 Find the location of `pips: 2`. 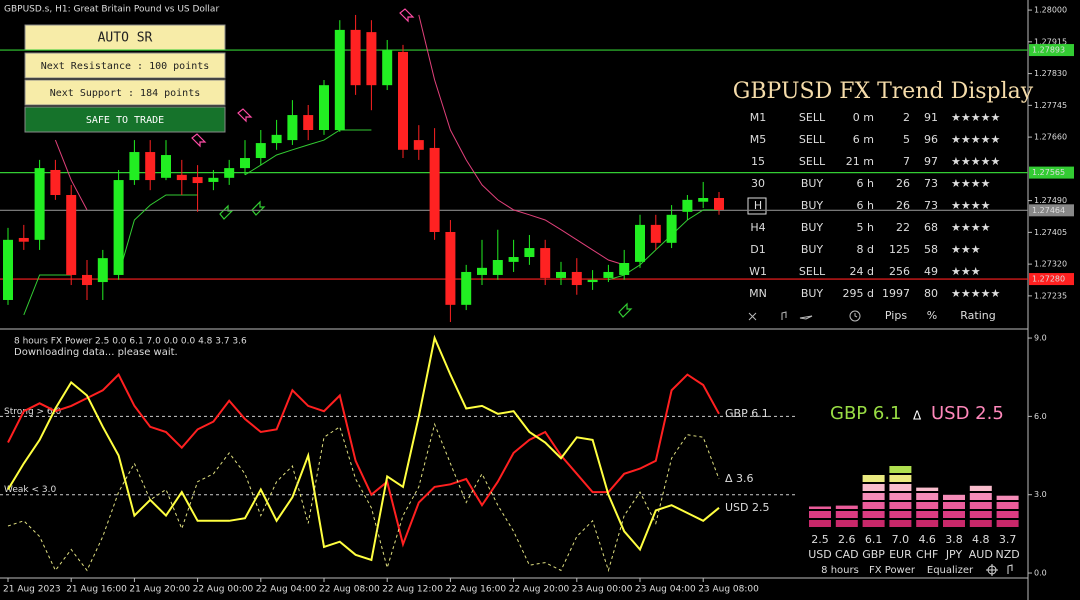

pips: 2 is located at coordinates (906, 117).